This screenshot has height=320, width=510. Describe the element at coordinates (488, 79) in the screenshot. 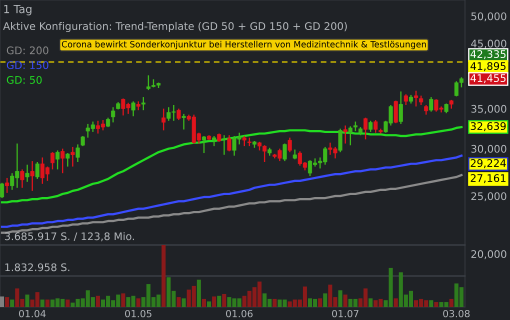

I see `text: 41,455` at that location.